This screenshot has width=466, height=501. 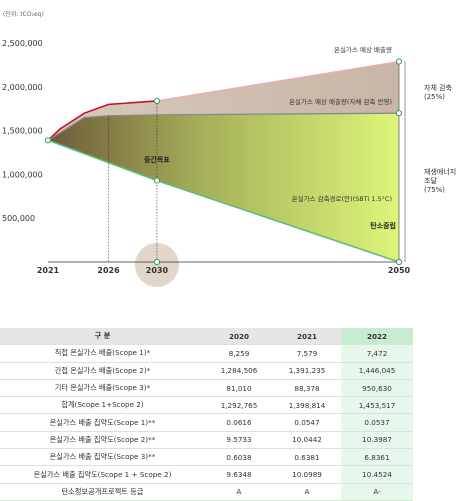 What do you see at coordinates (340, 101) in the screenshot?
I see `series-label-self: 온실가스 예상 배출량(자체 감축 반영)` at bounding box center [340, 101].